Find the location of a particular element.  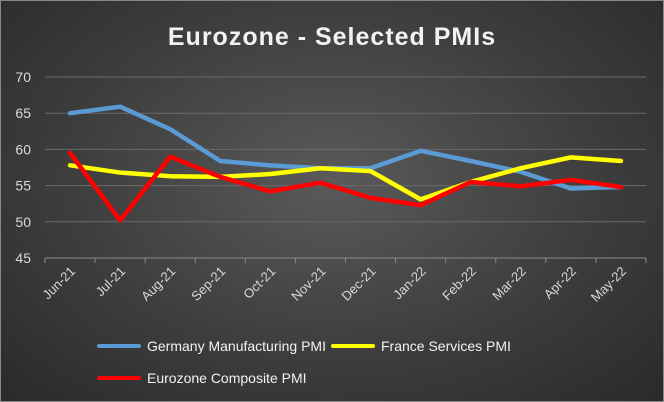

legend-item-eurozone: Eurozone Composite PMI is located at coordinates (202, 378).